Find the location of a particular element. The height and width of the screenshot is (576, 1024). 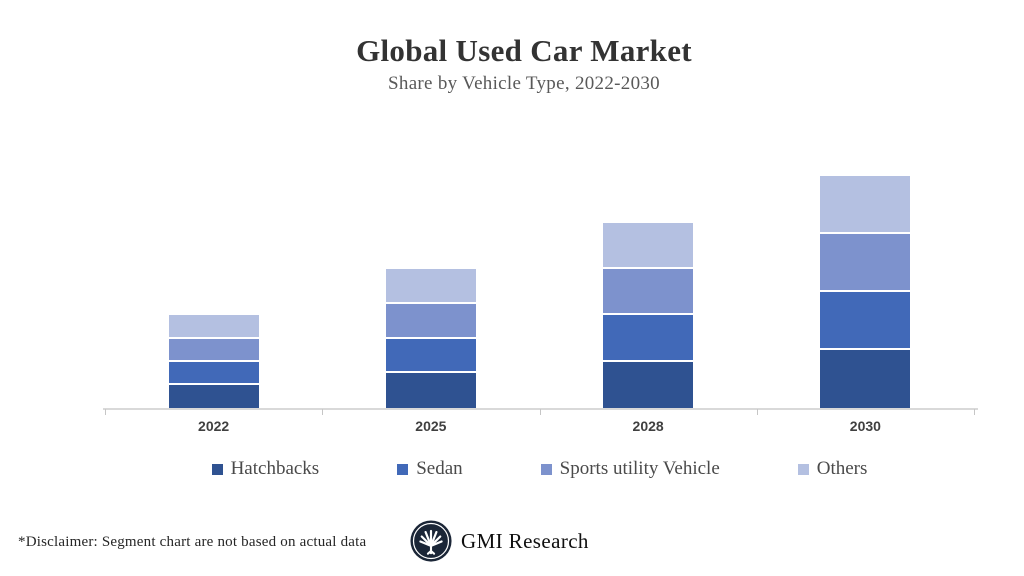

bar-segment-others-2025 is located at coordinates (430, 286).